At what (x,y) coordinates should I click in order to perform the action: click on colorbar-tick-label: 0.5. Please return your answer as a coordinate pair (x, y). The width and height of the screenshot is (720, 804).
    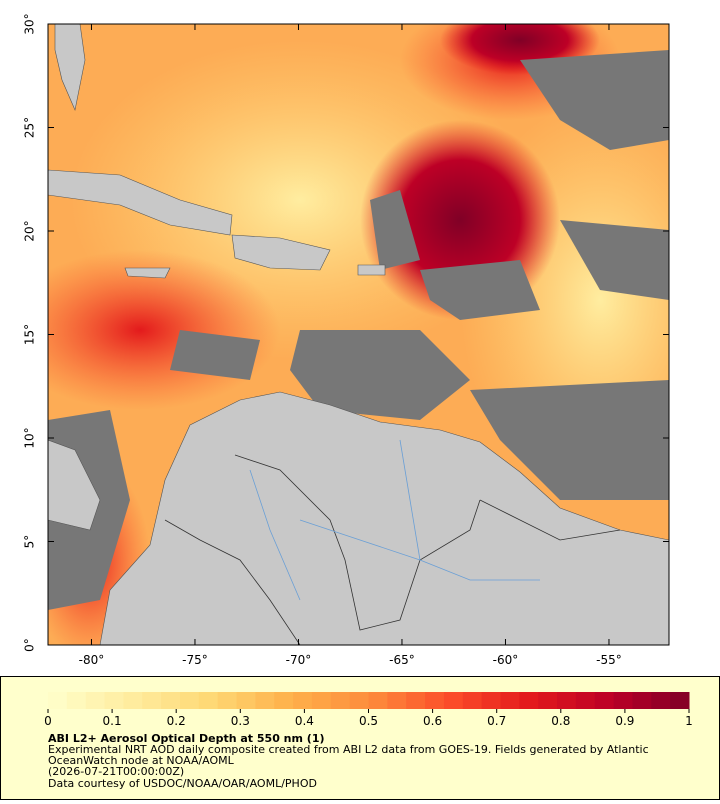
    Looking at the image, I should click on (368, 721).